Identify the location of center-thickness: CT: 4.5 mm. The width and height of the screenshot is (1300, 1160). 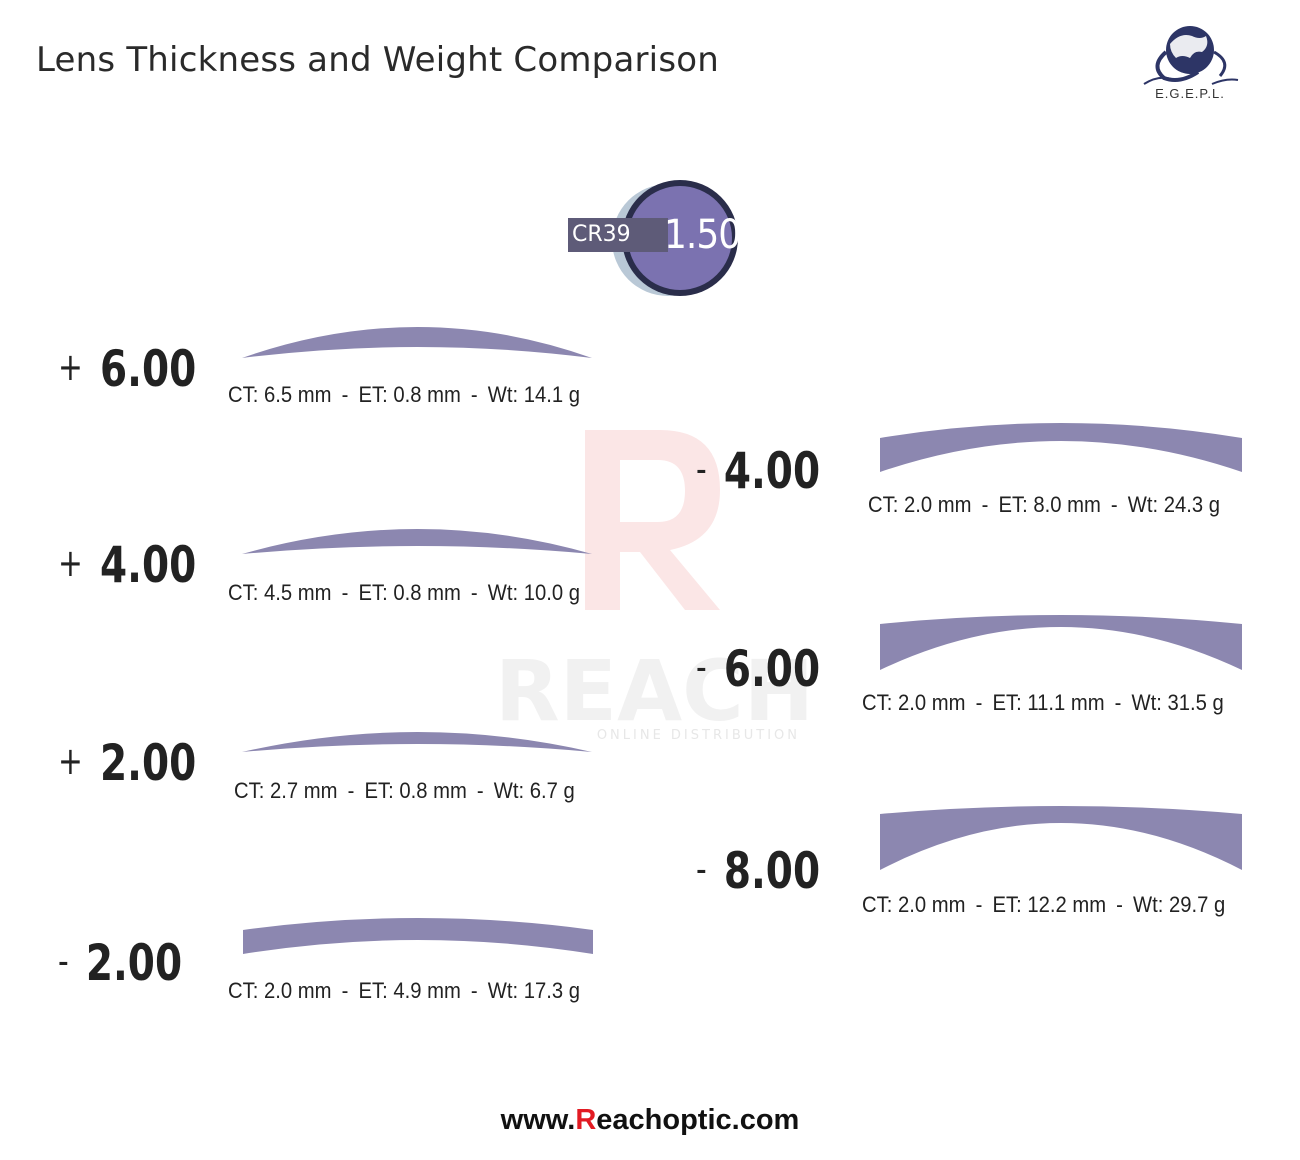
(280, 592).